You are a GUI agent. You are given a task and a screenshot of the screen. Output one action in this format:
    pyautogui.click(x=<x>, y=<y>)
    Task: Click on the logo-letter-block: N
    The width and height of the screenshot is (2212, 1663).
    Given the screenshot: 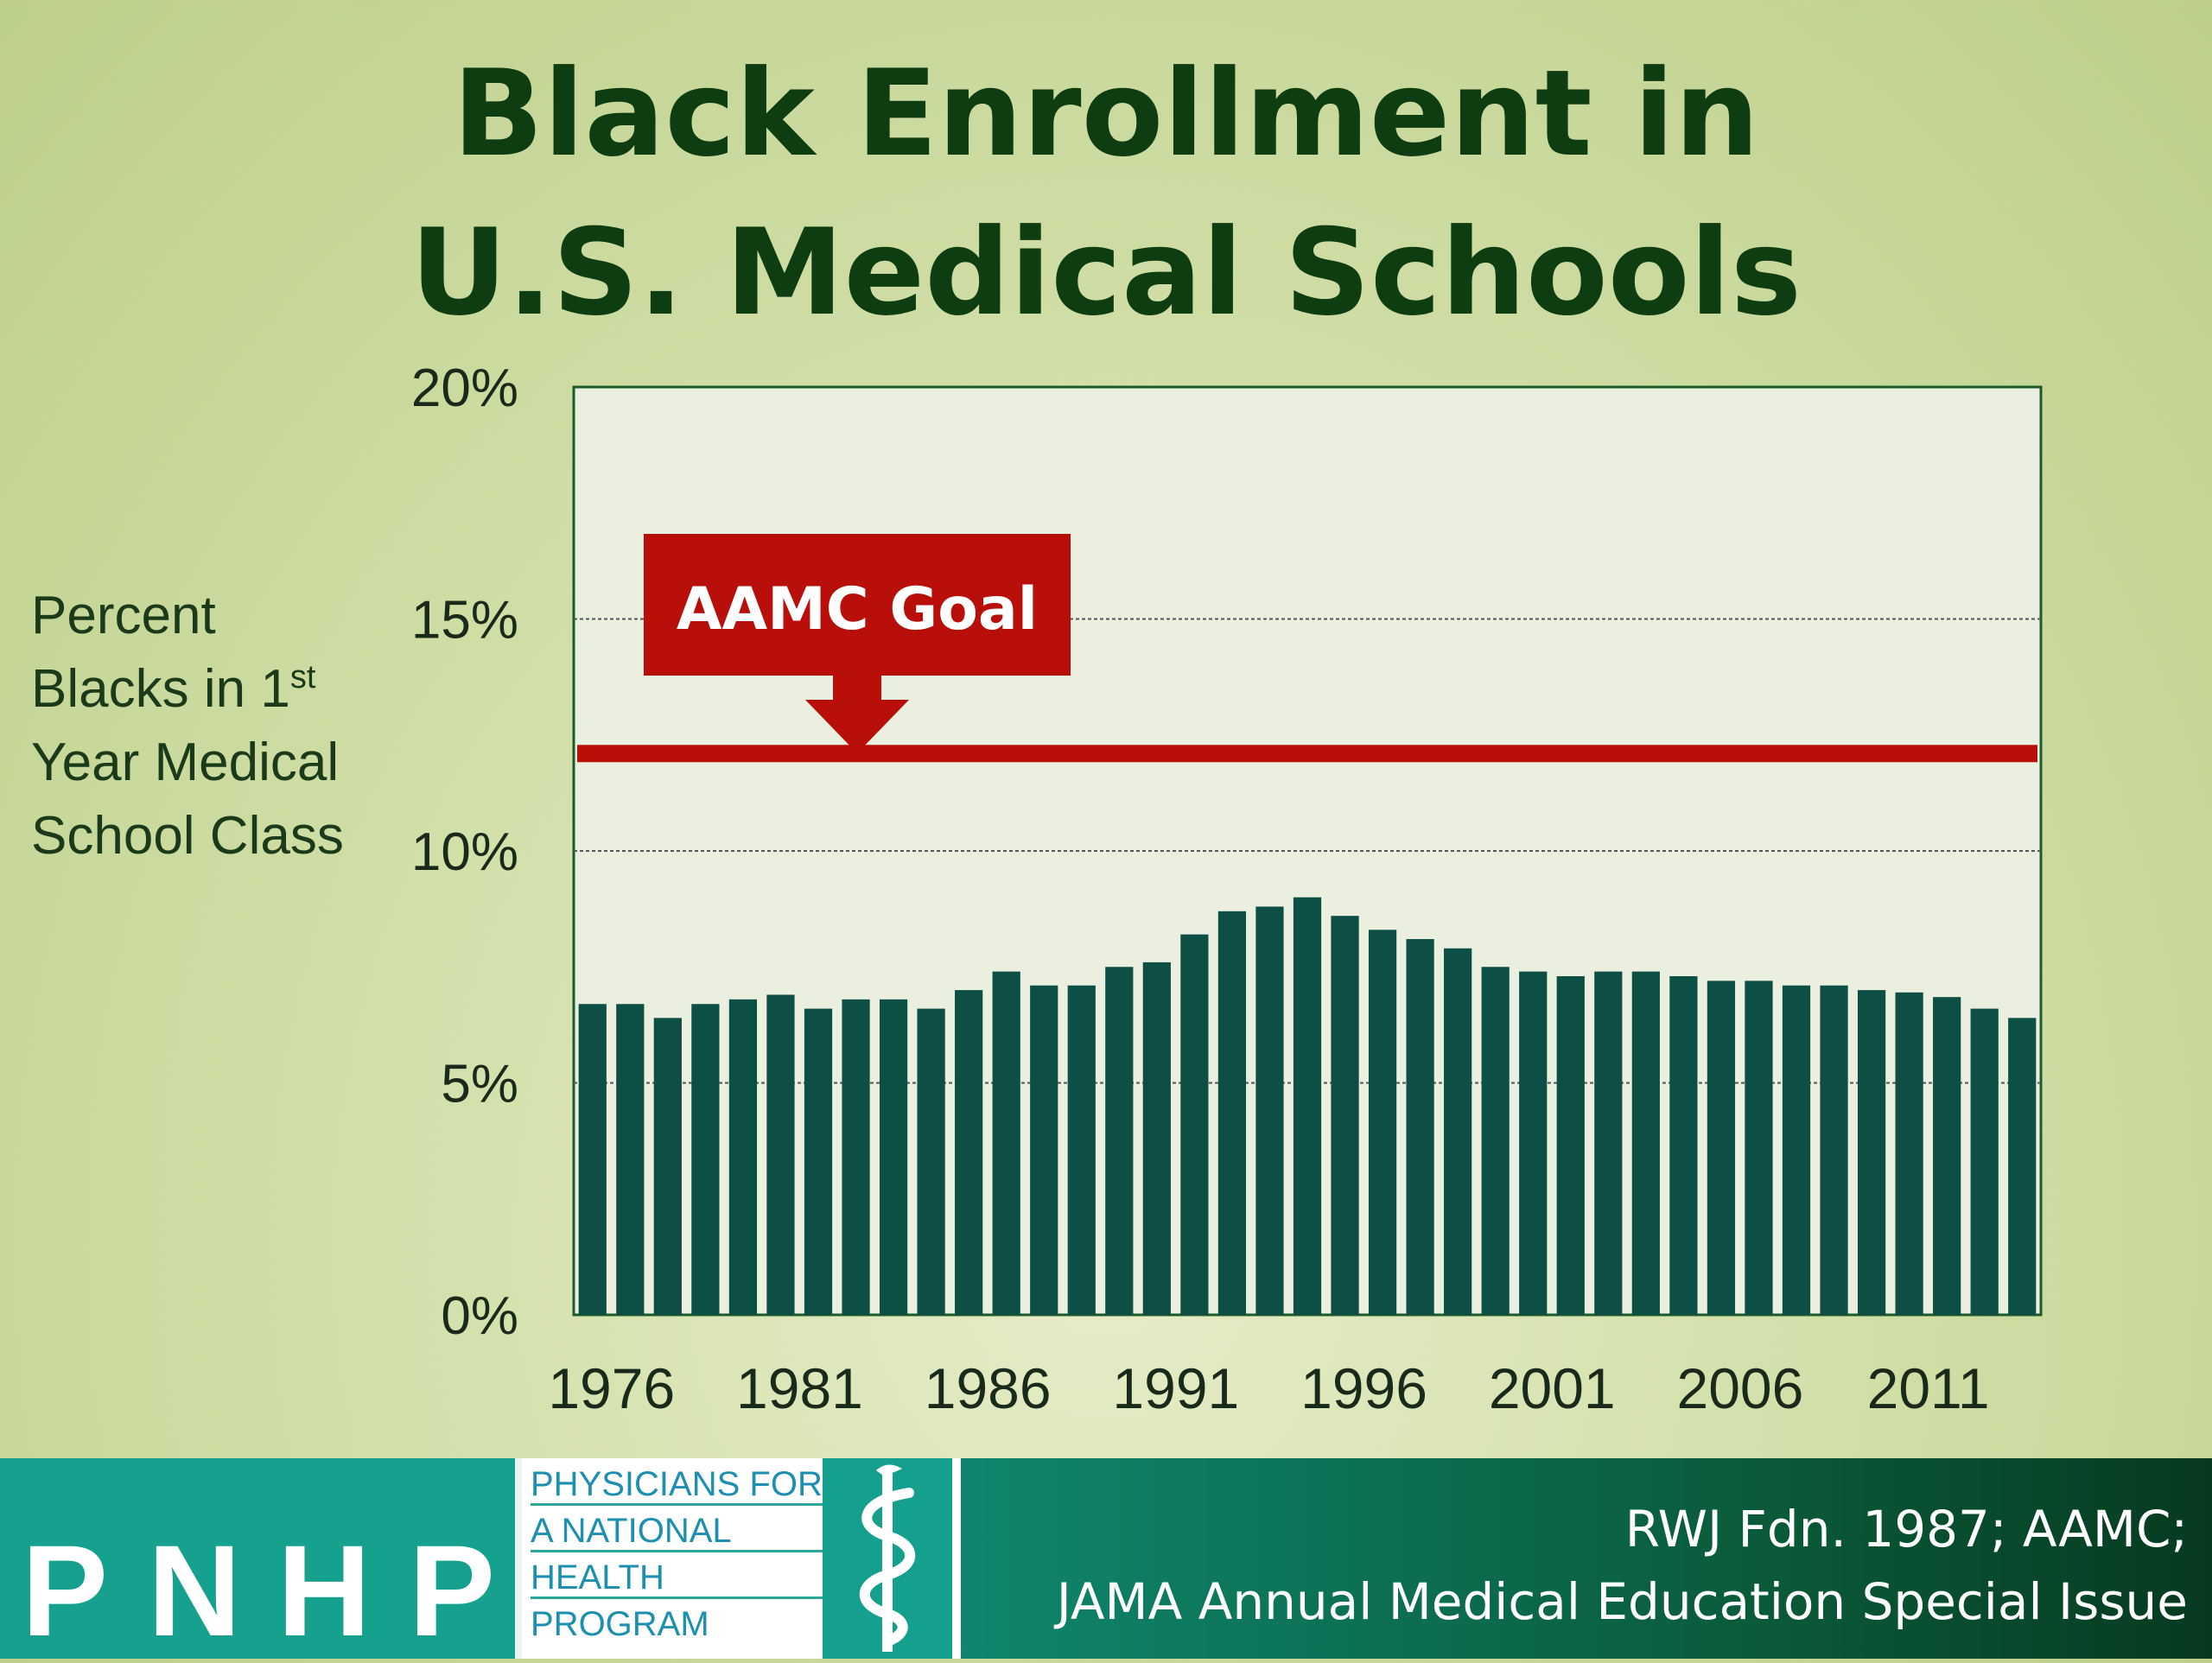 What is the action you would take?
    pyautogui.click(x=198, y=1559)
    